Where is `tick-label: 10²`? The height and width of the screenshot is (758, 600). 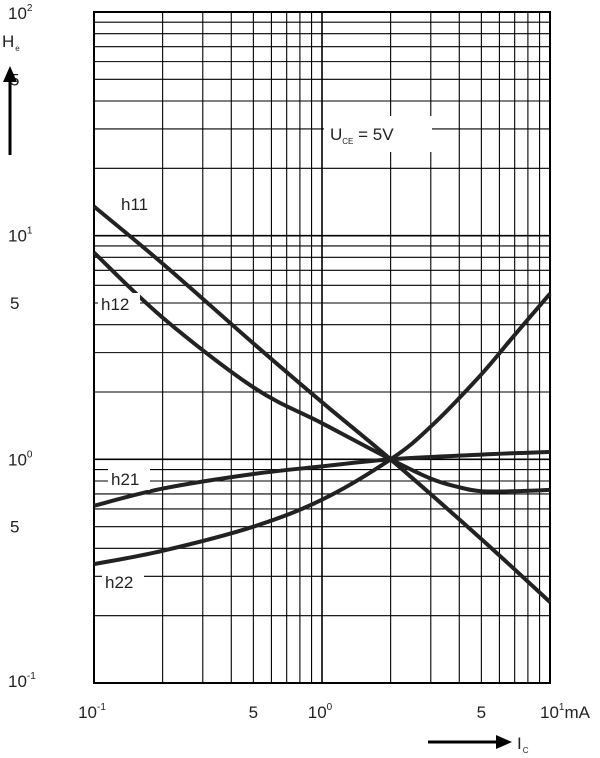 tick-label: 10² is located at coordinates (20, 13).